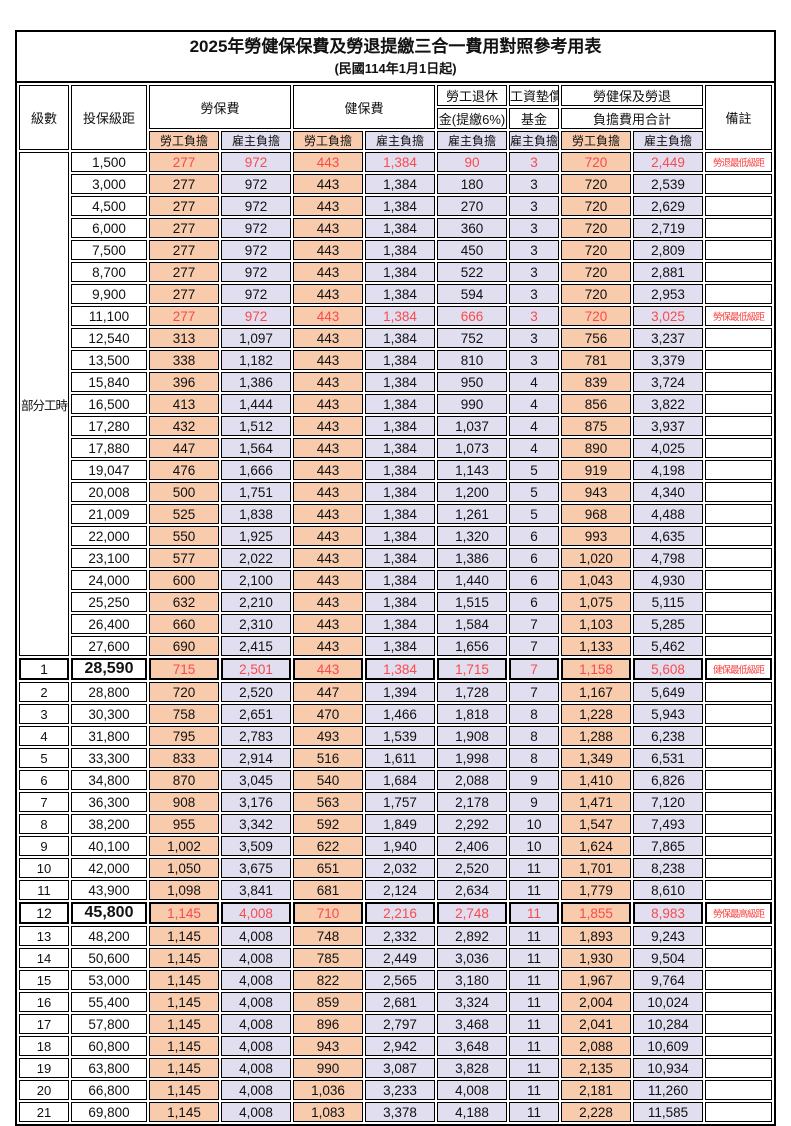  I want to click on level-cell: 11, so click(44, 890).